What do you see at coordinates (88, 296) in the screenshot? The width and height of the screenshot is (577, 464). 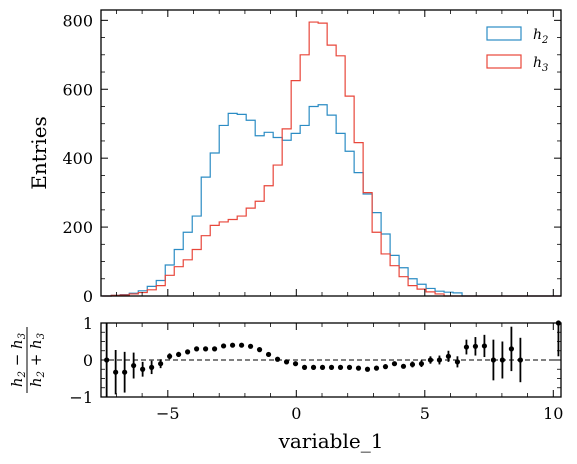 I see `histogram-y-tick-label: 0` at bounding box center [88, 296].